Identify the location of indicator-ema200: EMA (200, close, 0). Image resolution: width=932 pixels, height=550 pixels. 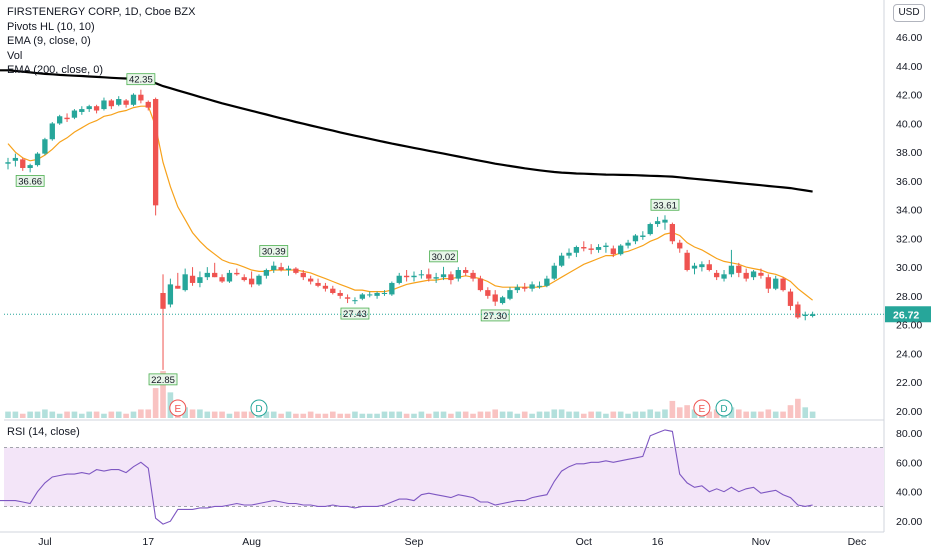
(55, 70).